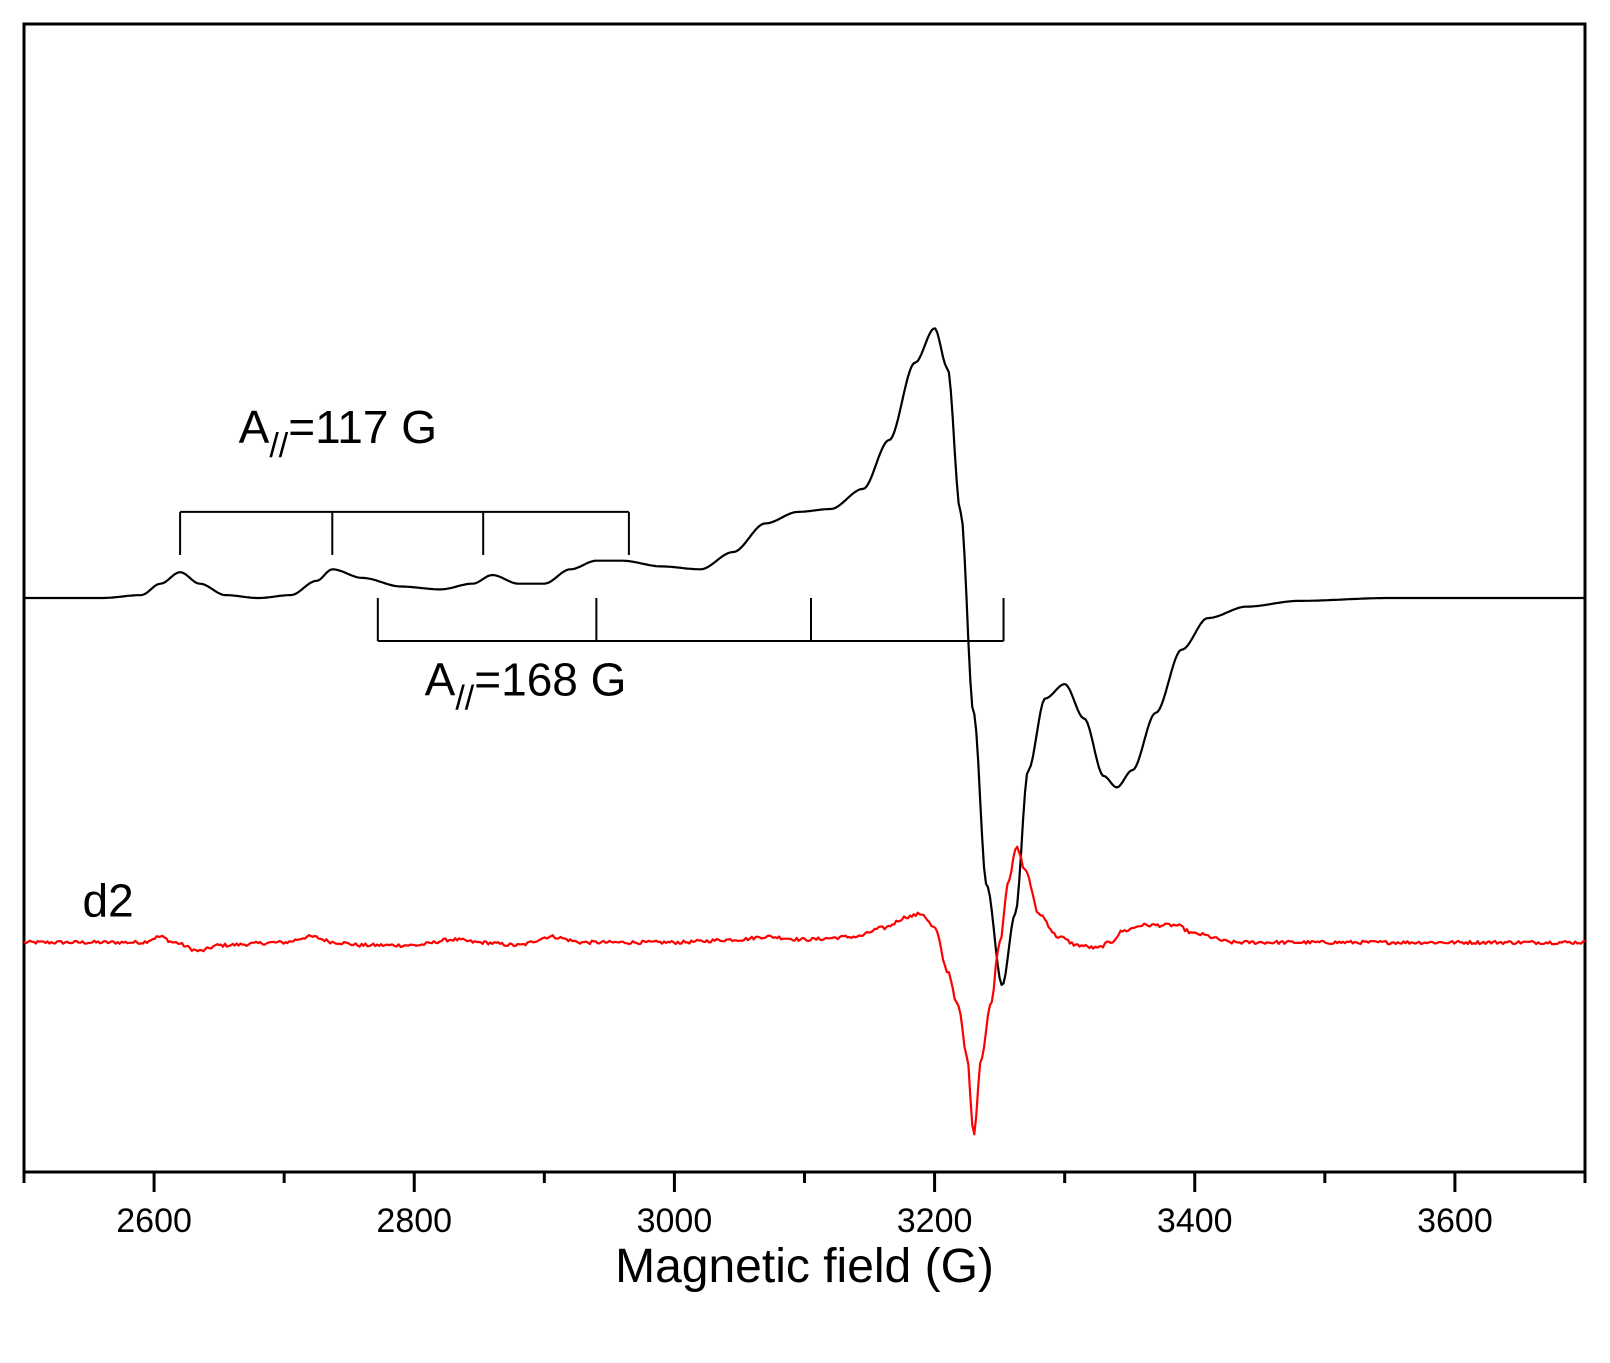 This screenshot has width=1610, height=1363. I want to click on x-tick-label: 2600, so click(154, 1221).